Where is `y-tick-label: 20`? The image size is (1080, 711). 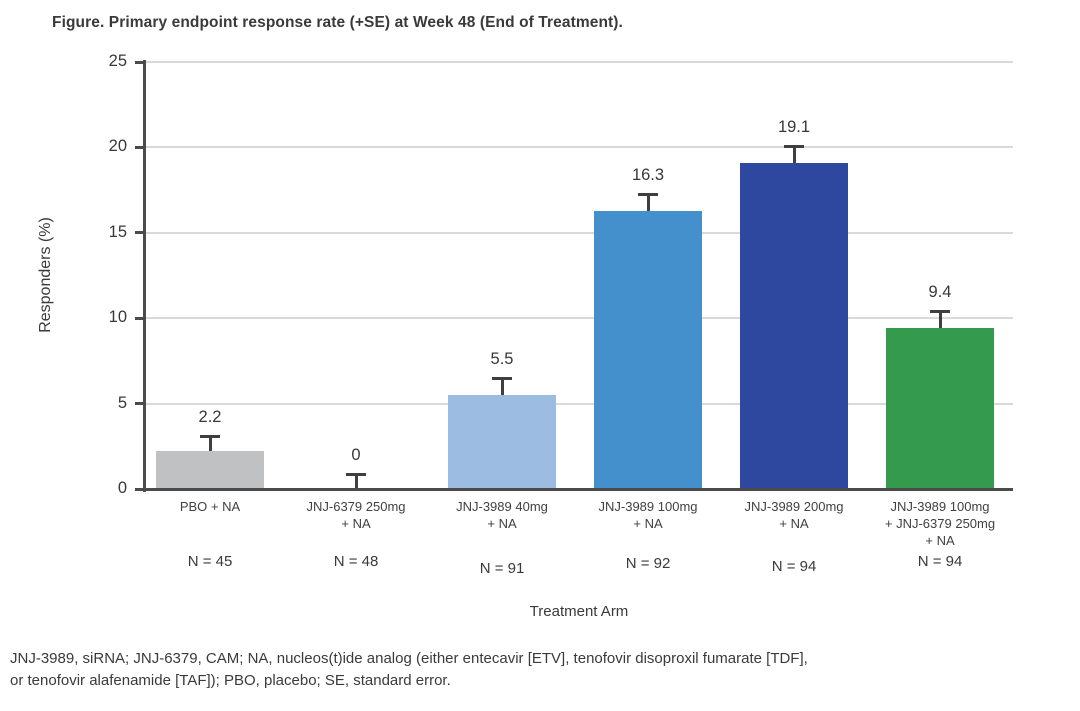 y-tick-label: 20 is located at coordinates (117, 146).